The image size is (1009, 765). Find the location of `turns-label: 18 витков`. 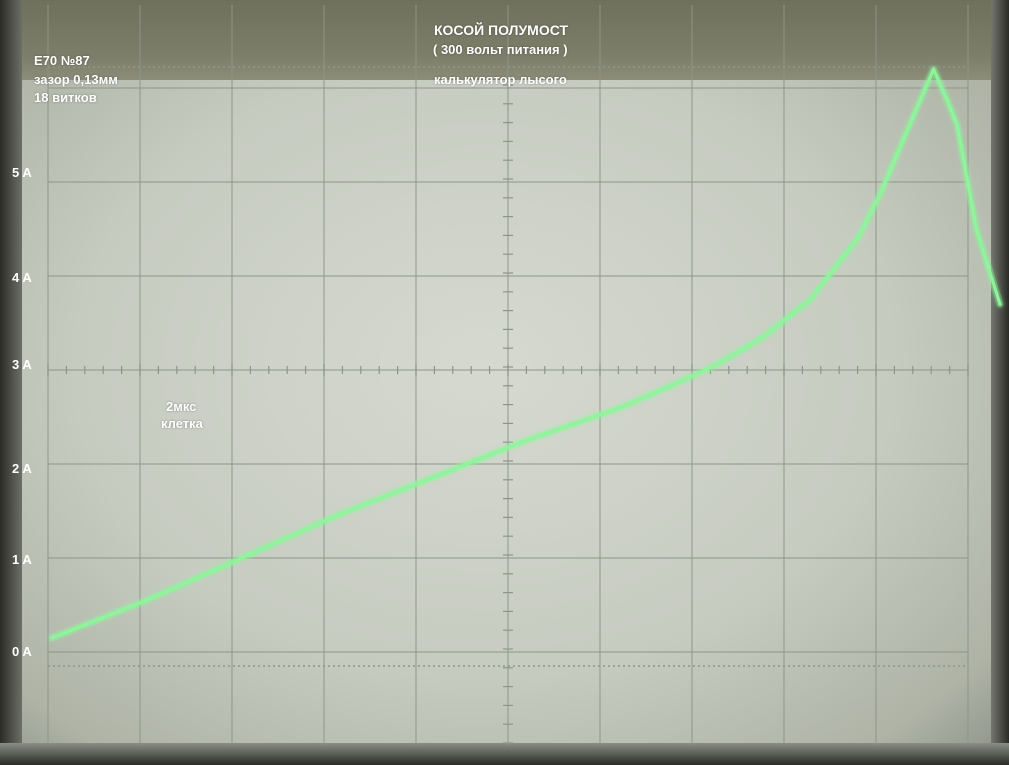

turns-label: 18 витков is located at coordinates (65, 97).